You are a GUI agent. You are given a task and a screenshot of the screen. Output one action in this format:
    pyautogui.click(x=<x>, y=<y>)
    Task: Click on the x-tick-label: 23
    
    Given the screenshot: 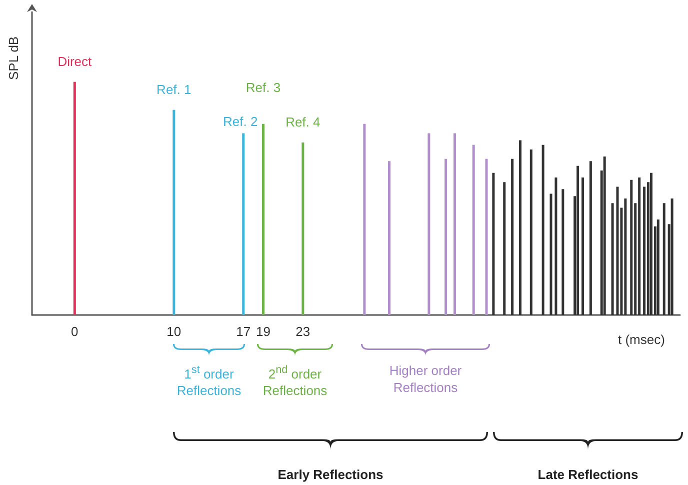 What is the action you would take?
    pyautogui.click(x=303, y=331)
    